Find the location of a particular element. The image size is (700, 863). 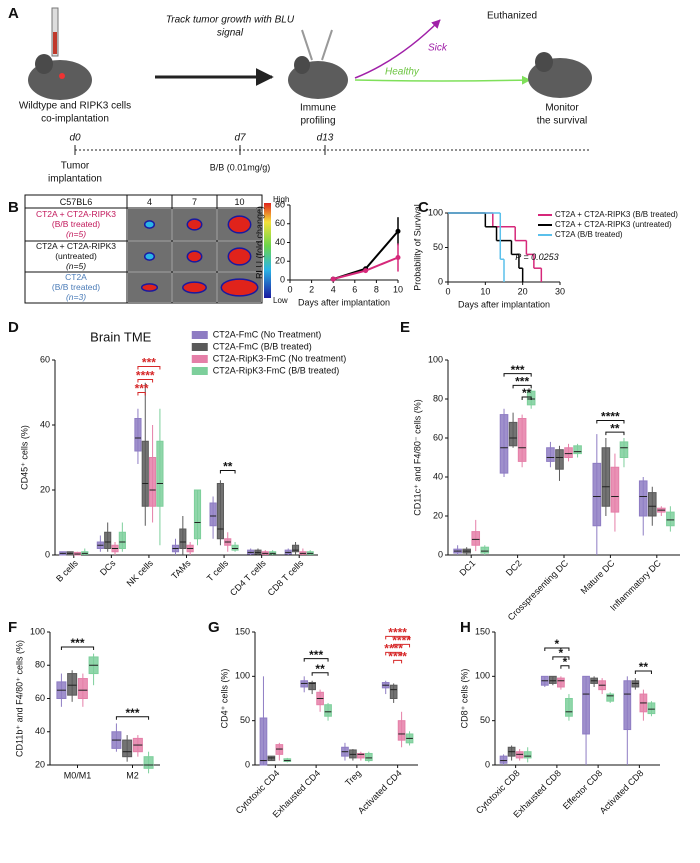

step-text: co-implantation is located at coordinates (75, 119).